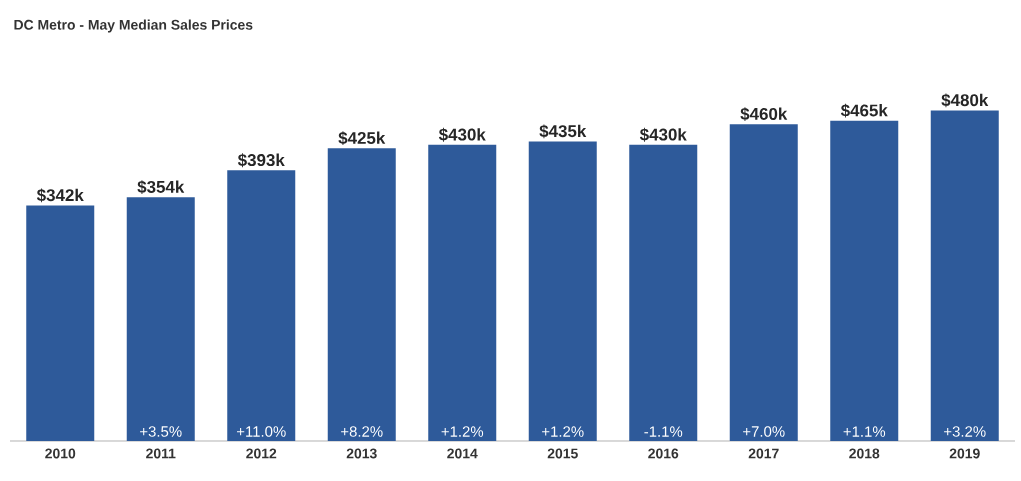  Describe the element at coordinates (261, 453) in the screenshot. I see `x-tick-label: 2012` at that location.